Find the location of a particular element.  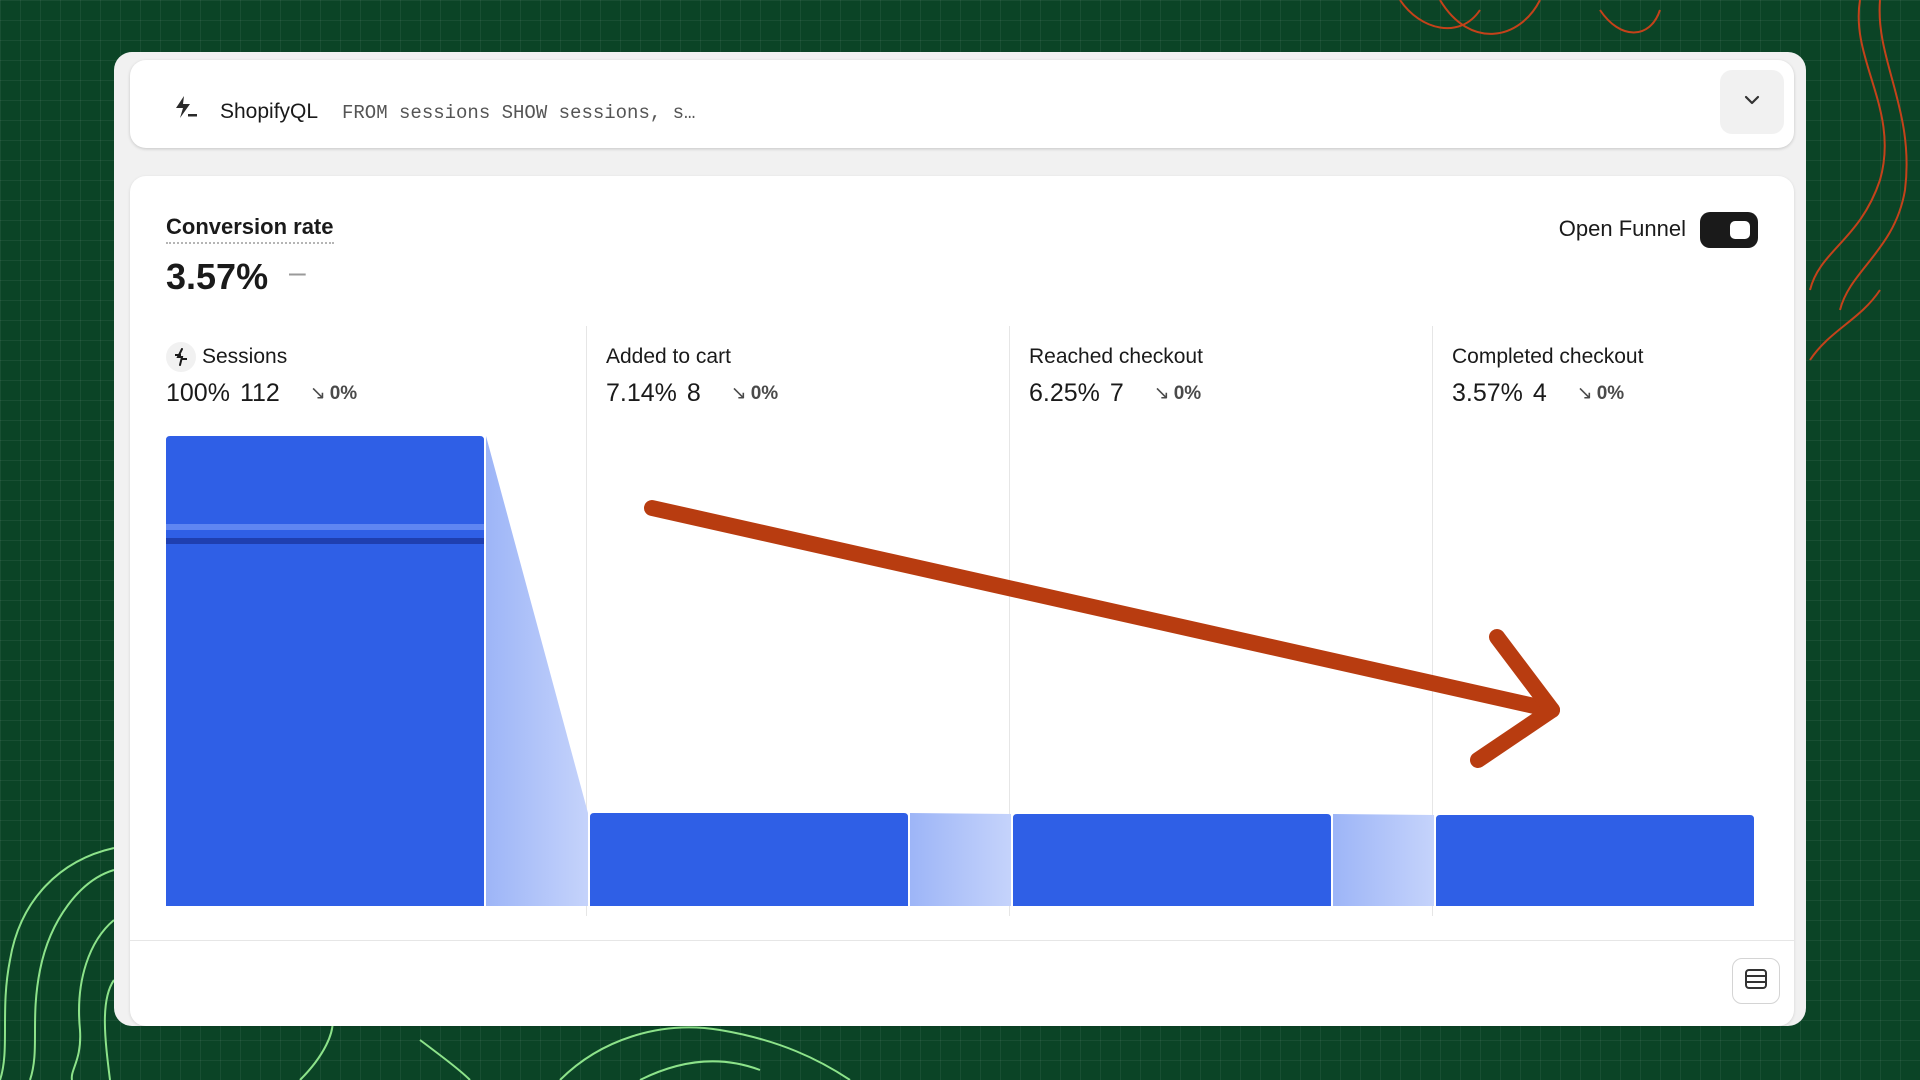

stage-name: Completed checkout is located at coordinates (1548, 356).